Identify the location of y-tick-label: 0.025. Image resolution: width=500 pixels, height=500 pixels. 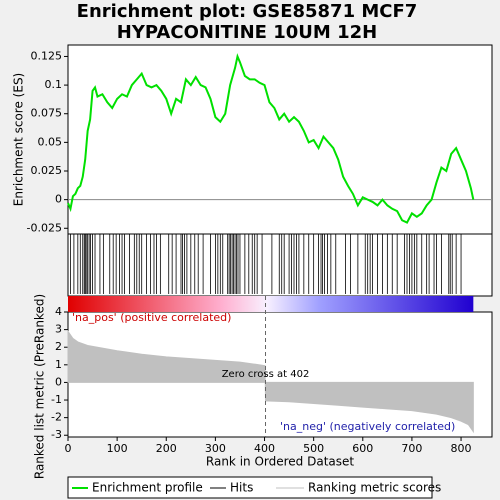
(47, 170).